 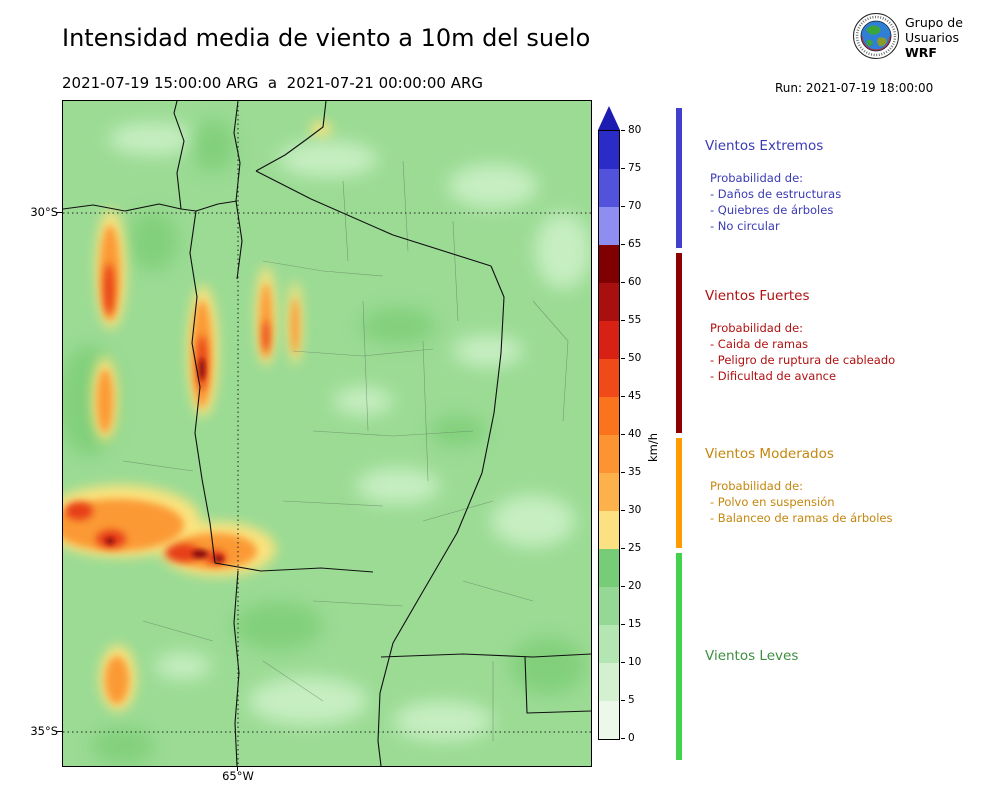 What do you see at coordinates (609, 118) in the screenshot?
I see `colorbar-extend-arrow` at bounding box center [609, 118].